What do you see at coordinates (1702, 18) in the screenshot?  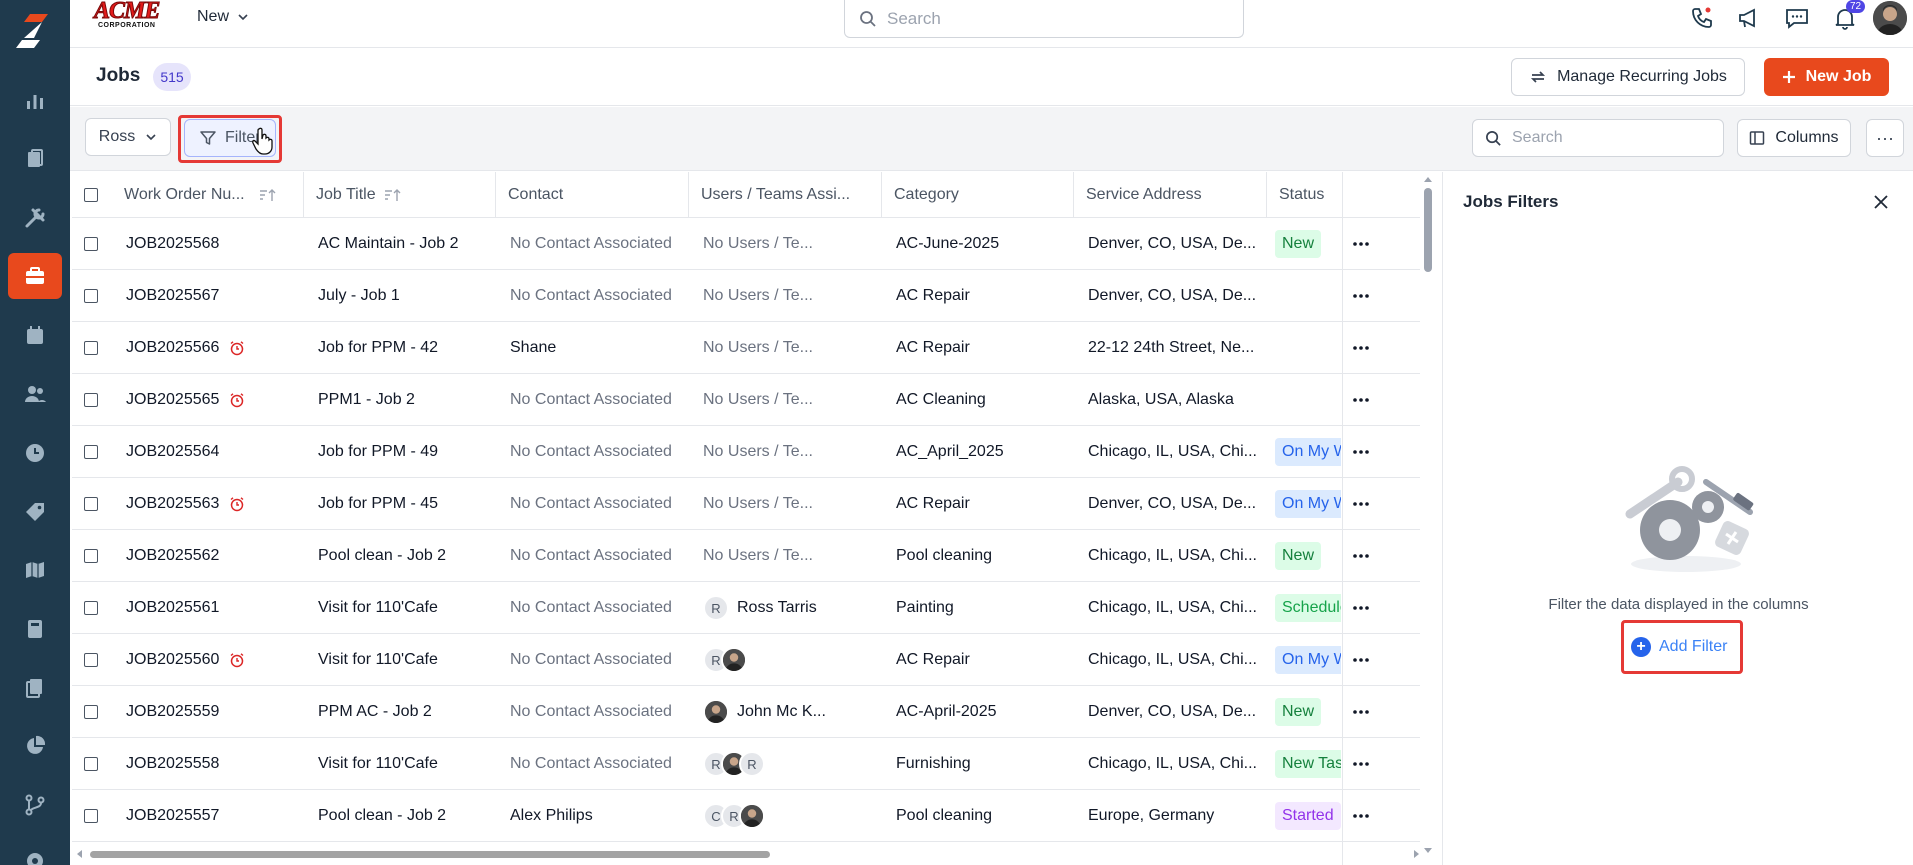 I see `phone-icon` at bounding box center [1702, 18].